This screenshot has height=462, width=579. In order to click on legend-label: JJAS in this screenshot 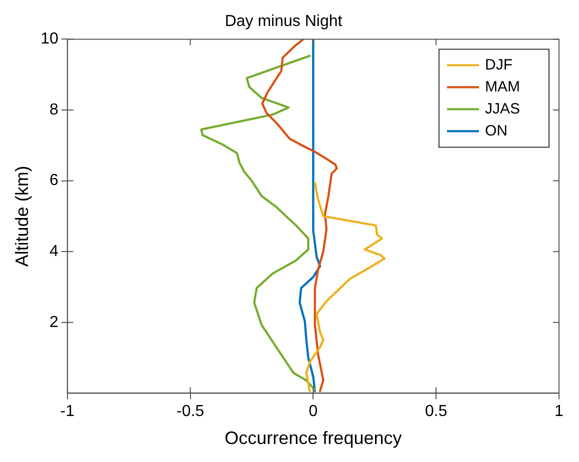, I will do `click(502, 109)`.